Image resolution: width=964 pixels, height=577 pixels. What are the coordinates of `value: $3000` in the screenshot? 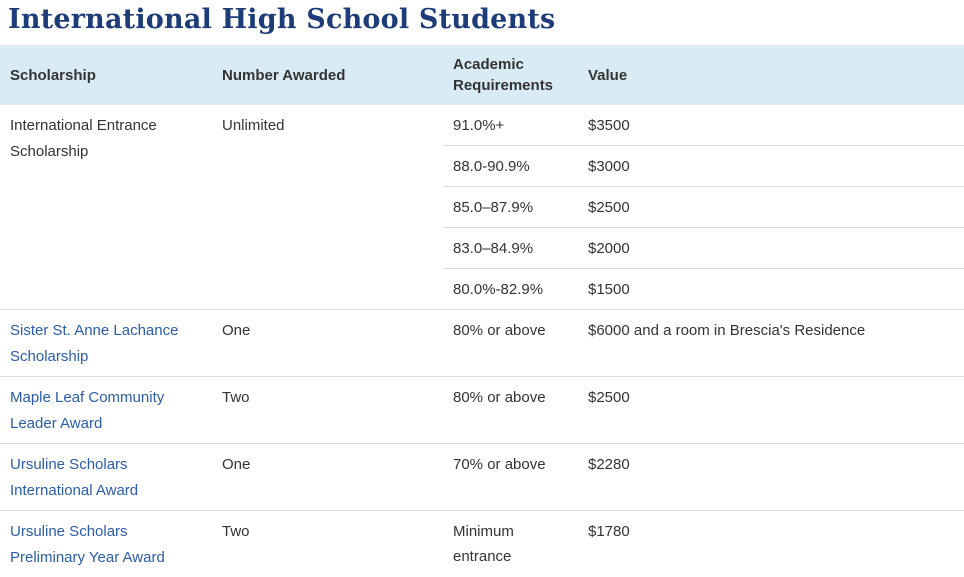 It's located at (609, 166).